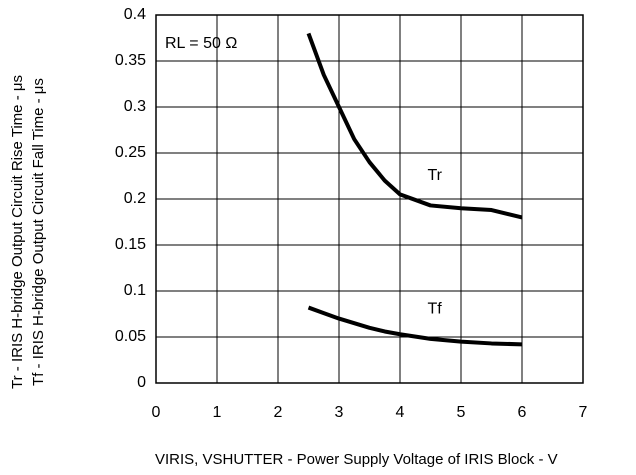  What do you see at coordinates (135, 14) in the screenshot?
I see `y-tick-label: 0.4` at bounding box center [135, 14].